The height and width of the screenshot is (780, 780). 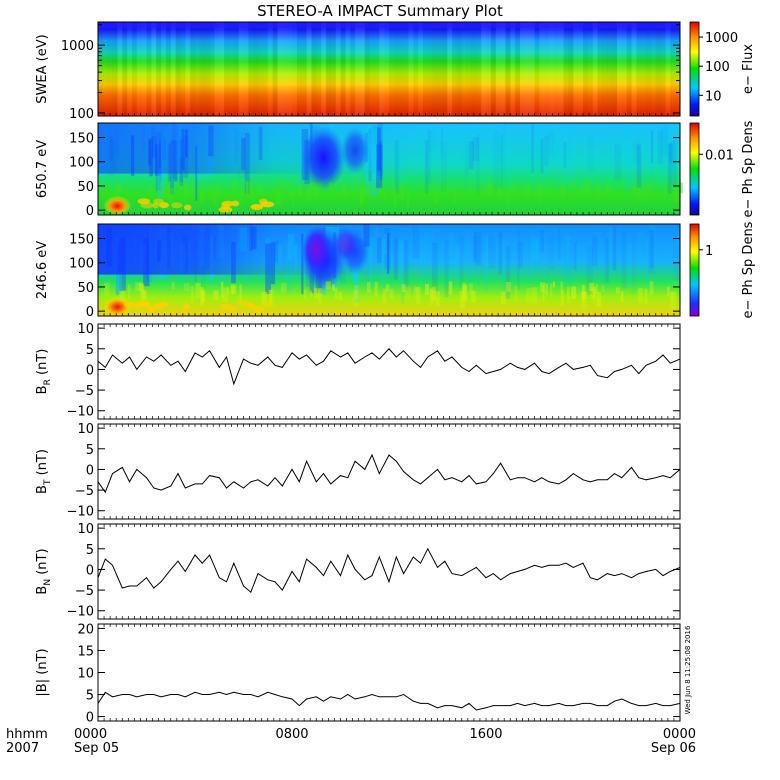 What do you see at coordinates (316, 249) in the screenshot?
I see `texture-violet-patch` at bounding box center [316, 249].